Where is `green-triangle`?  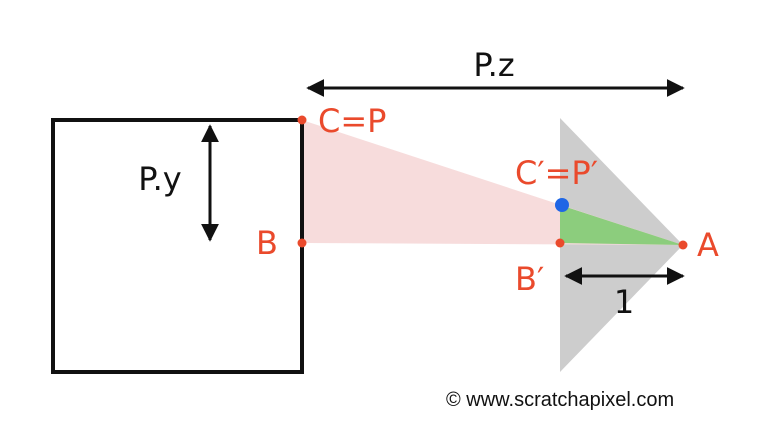 green-triangle is located at coordinates (621, 225).